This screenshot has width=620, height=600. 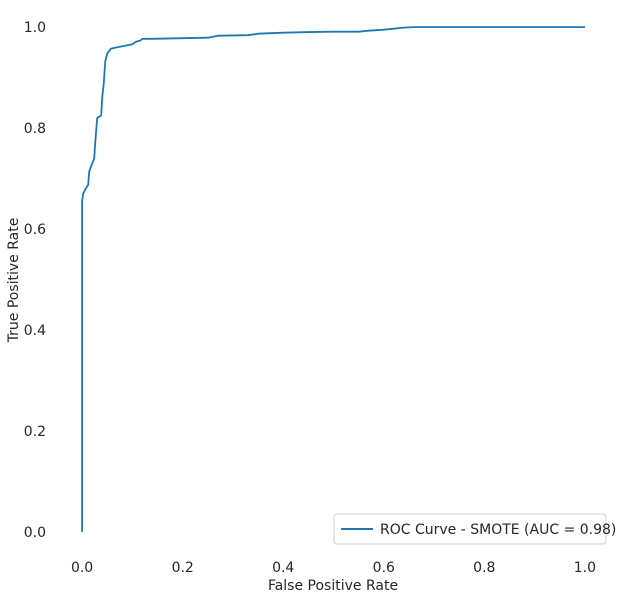 I want to click on legend-entry-label: ROC Curve - SMOTE (AUC = 0.98), so click(x=498, y=530).